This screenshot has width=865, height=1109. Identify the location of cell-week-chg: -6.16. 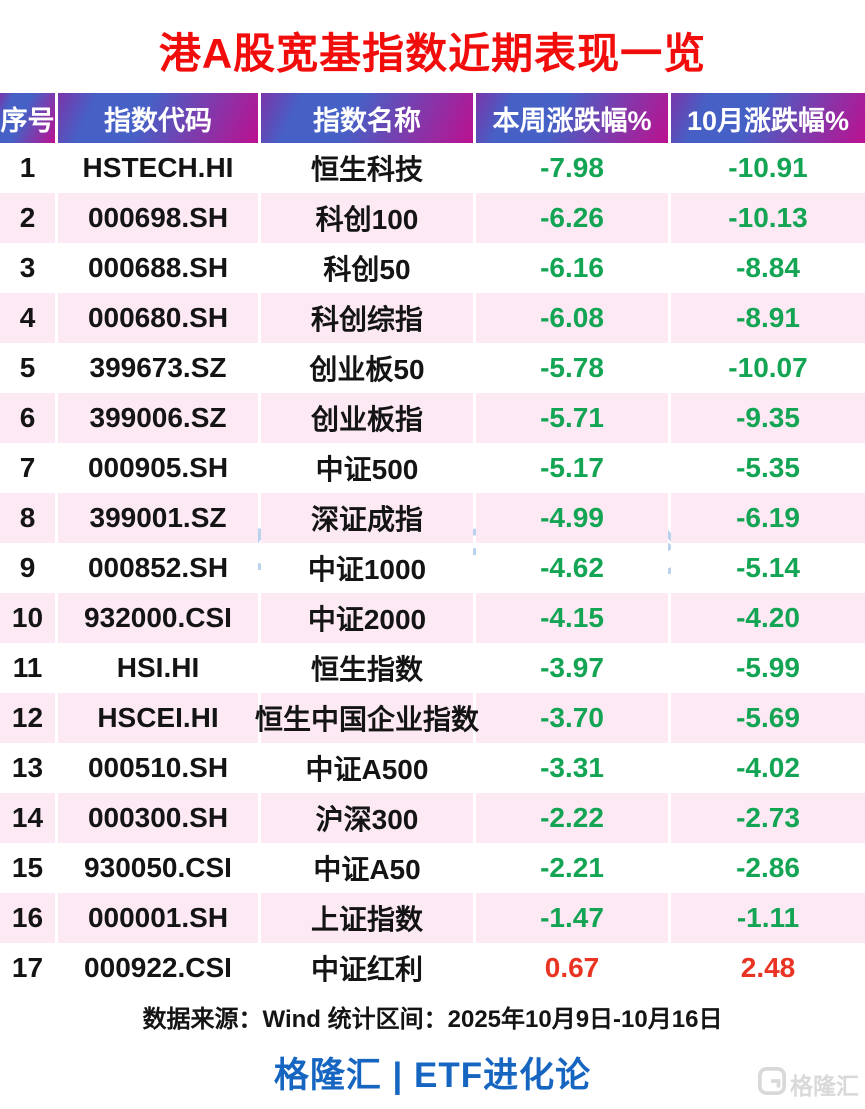
(572, 267).